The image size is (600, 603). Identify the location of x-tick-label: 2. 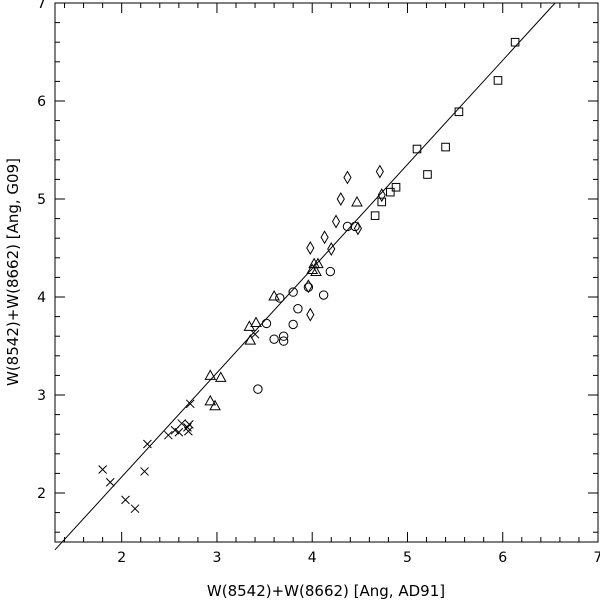
(121, 558).